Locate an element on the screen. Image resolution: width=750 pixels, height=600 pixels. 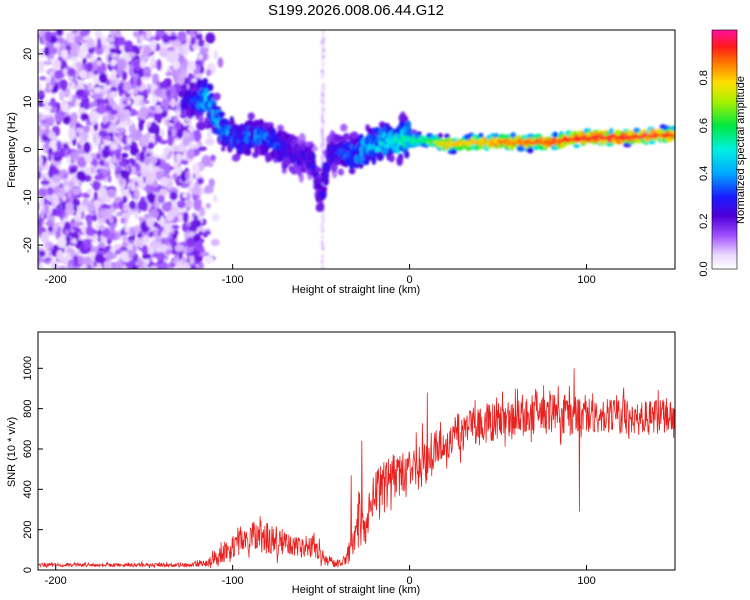
figure-title: S199.2026.008.06.44.G12 is located at coordinates (356, 10).